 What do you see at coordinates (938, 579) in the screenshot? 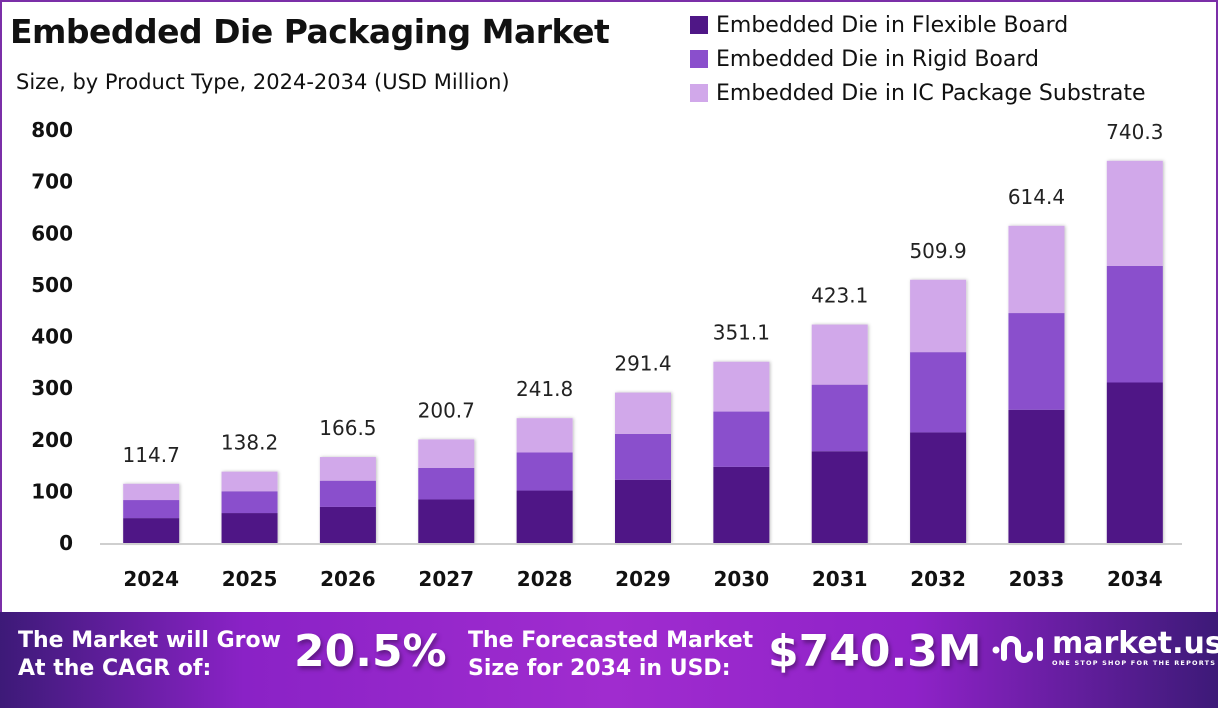
I see `x-tick-label: 2032` at bounding box center [938, 579].